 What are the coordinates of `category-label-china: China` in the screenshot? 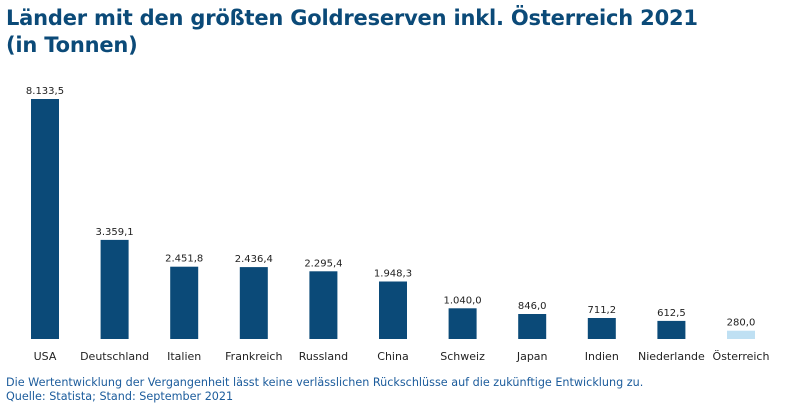 It's located at (392, 356).